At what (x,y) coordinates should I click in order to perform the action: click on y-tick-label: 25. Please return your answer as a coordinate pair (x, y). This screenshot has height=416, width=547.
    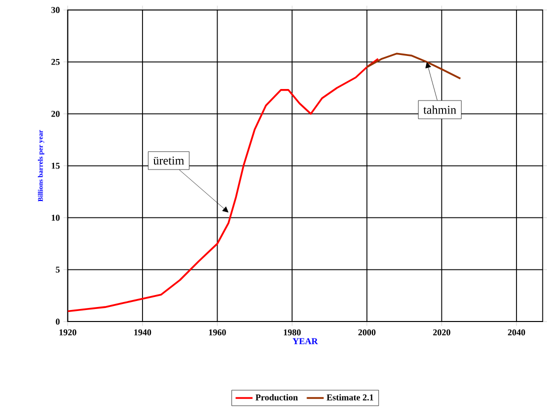
    Looking at the image, I should click on (55, 61).